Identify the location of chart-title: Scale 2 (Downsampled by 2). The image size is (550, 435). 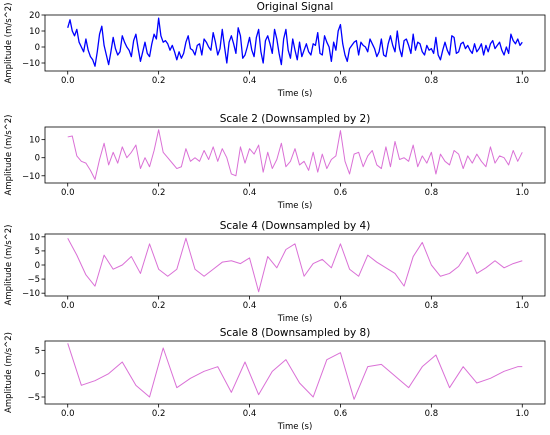
(295, 119).